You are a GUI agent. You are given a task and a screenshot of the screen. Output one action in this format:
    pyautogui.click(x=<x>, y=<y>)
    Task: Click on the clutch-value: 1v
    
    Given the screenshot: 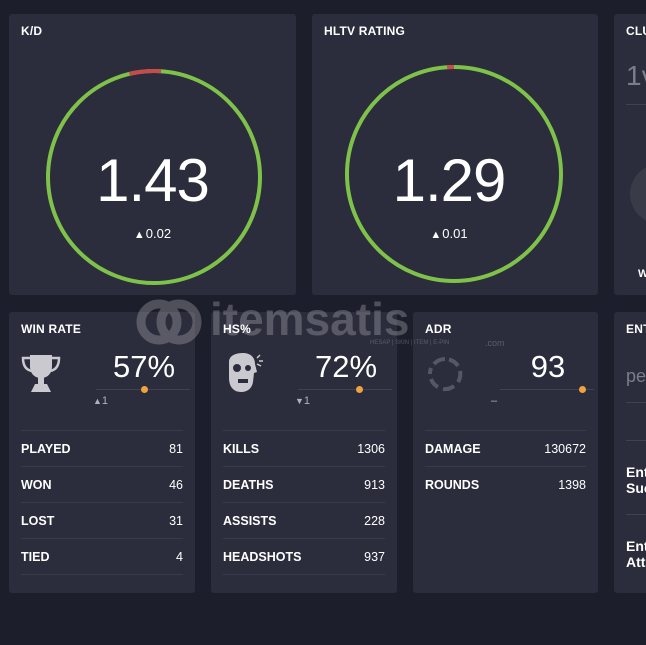 What is the action you would take?
    pyautogui.click(x=636, y=76)
    